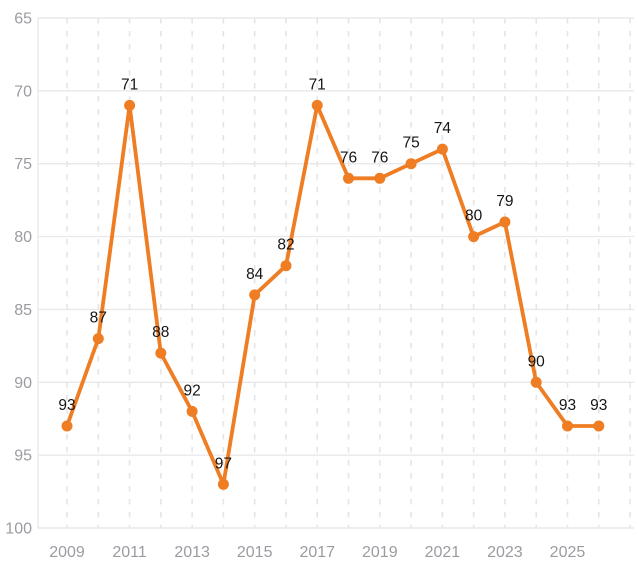  What do you see at coordinates (160, 332) in the screenshot?
I see `data-point-label: 88` at bounding box center [160, 332].